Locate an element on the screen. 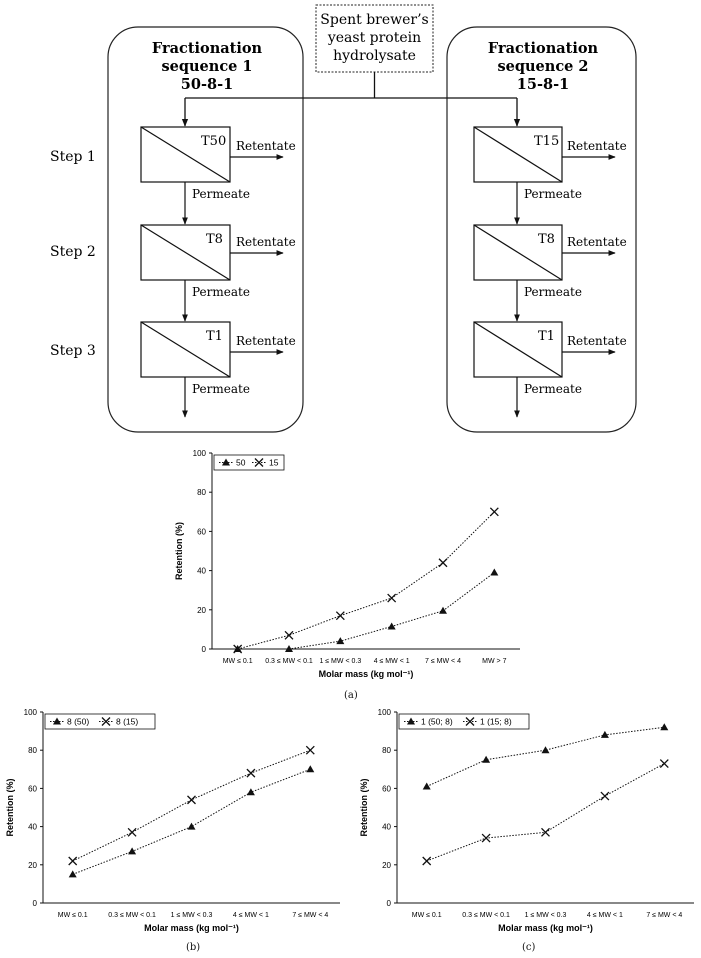  legend-entry: 15 is located at coordinates (274, 463).